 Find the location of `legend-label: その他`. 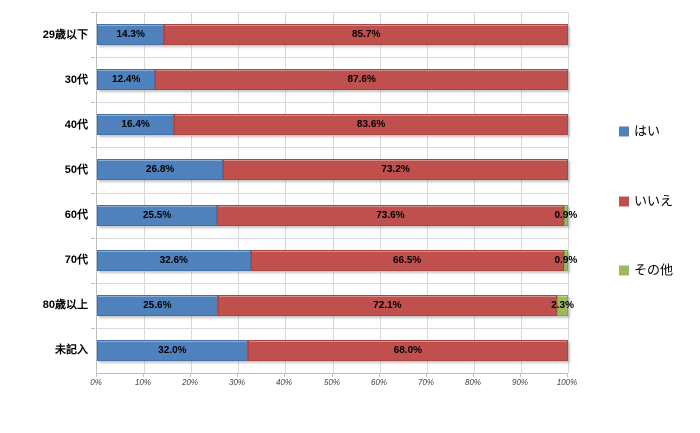

legend-label: その他 is located at coordinates (654, 270).